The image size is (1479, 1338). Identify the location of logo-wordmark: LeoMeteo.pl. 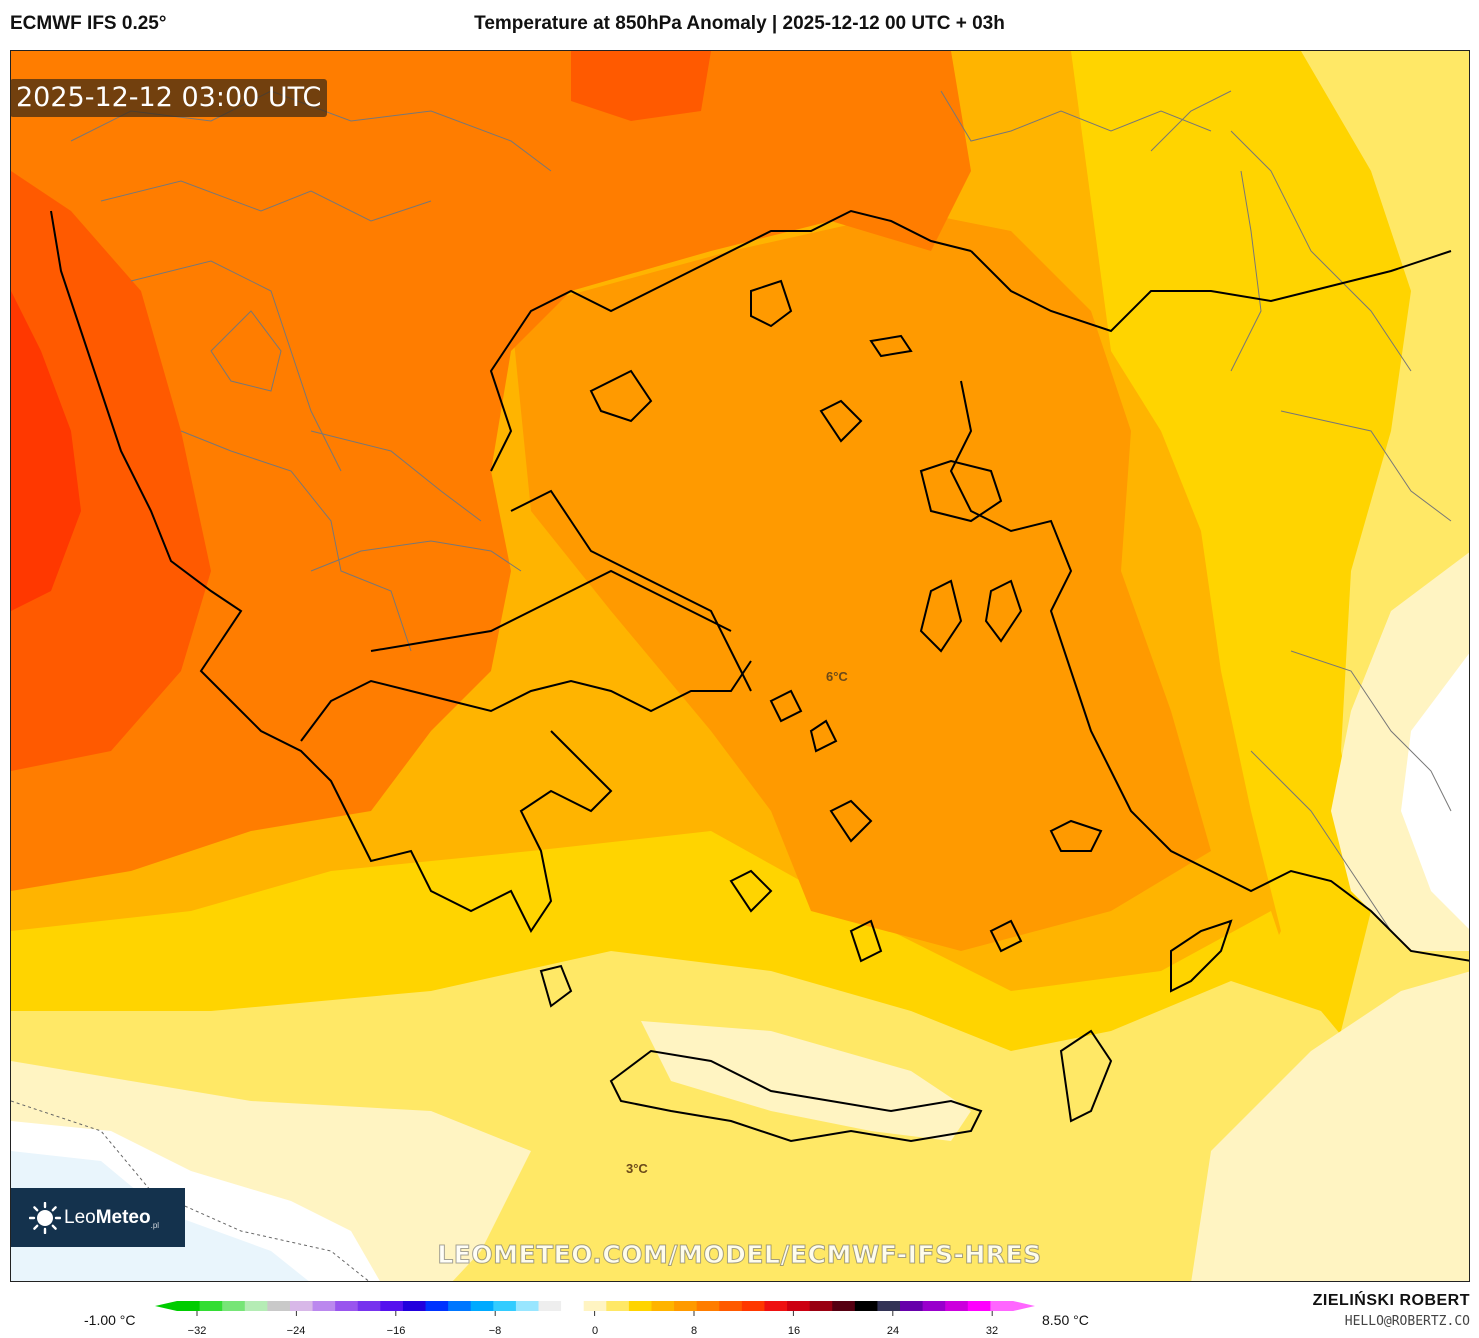
(111, 1218).